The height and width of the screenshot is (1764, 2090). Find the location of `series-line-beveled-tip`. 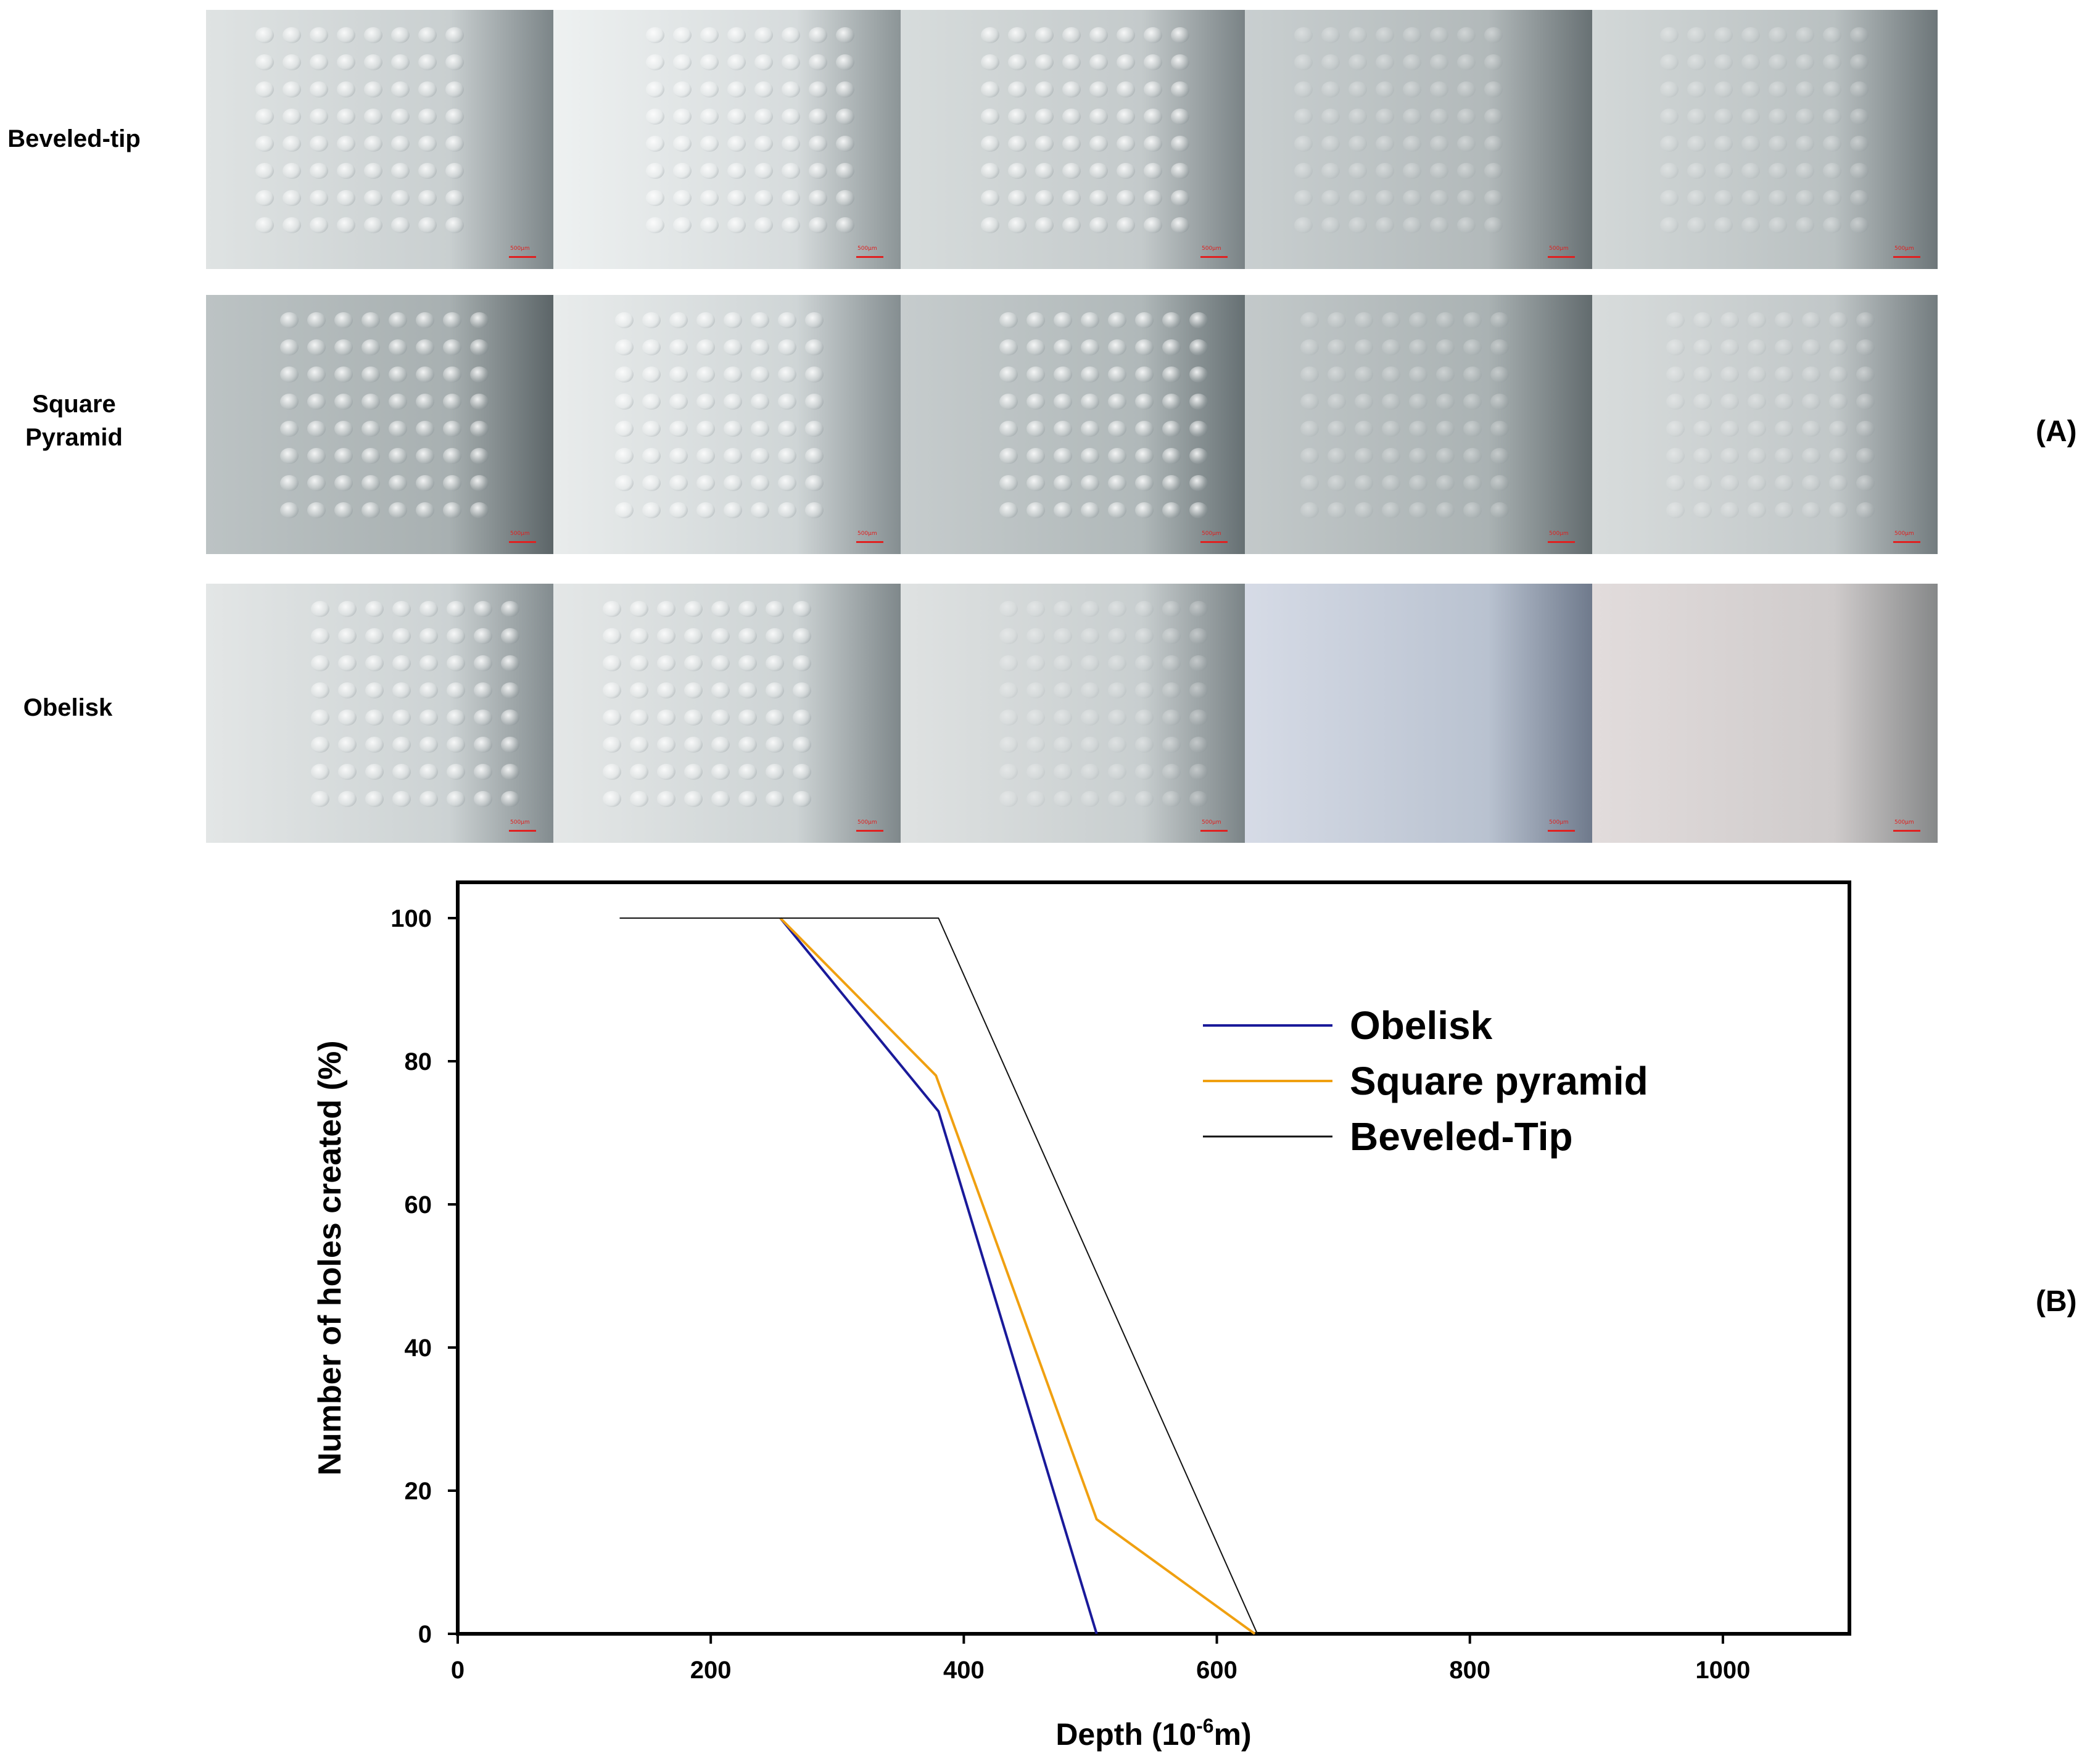

series-line-beveled-tip is located at coordinates (939, 1276).